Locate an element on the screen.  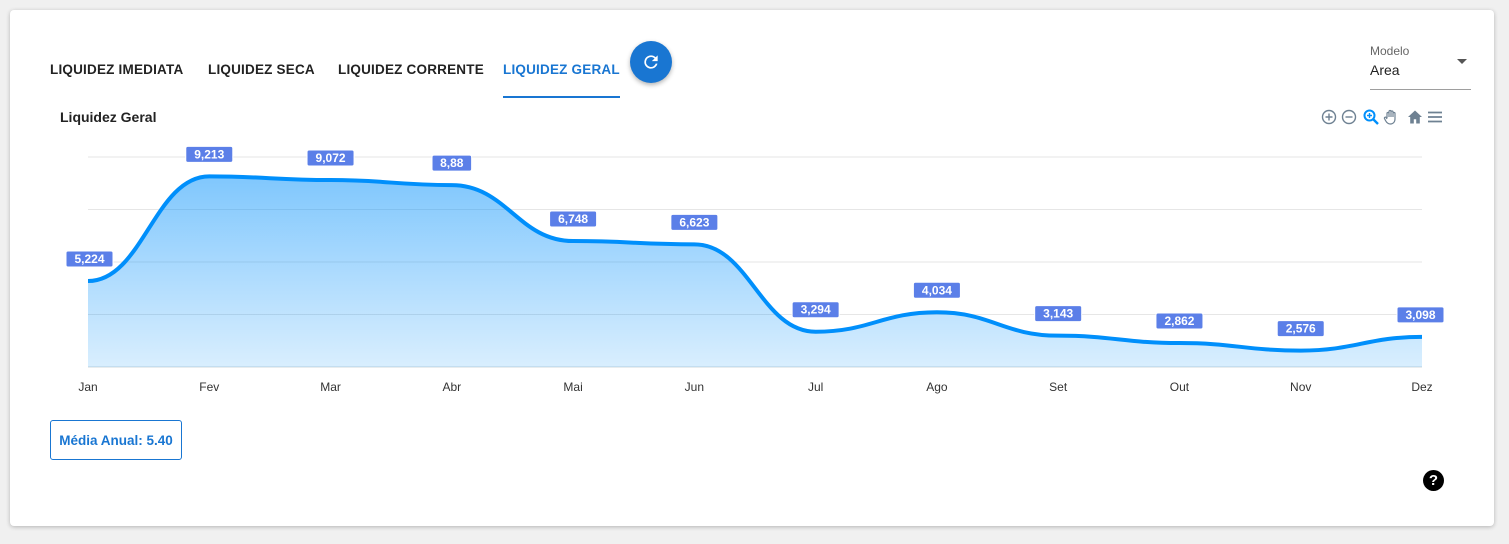
data-label: 2,576 is located at coordinates (1300, 329).